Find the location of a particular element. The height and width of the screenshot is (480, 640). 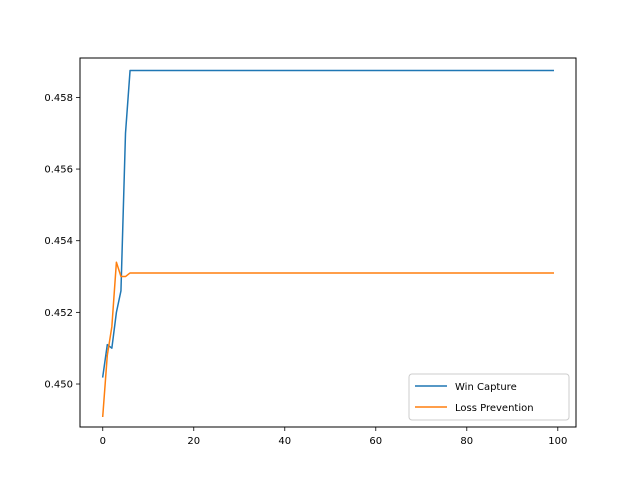

x-tick-label: 60 is located at coordinates (375, 441).